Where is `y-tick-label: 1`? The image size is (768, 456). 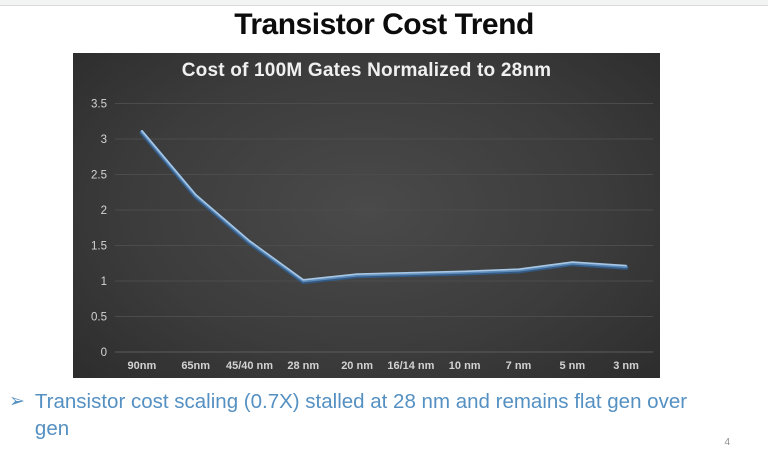 y-tick-label: 1 is located at coordinates (104, 282).